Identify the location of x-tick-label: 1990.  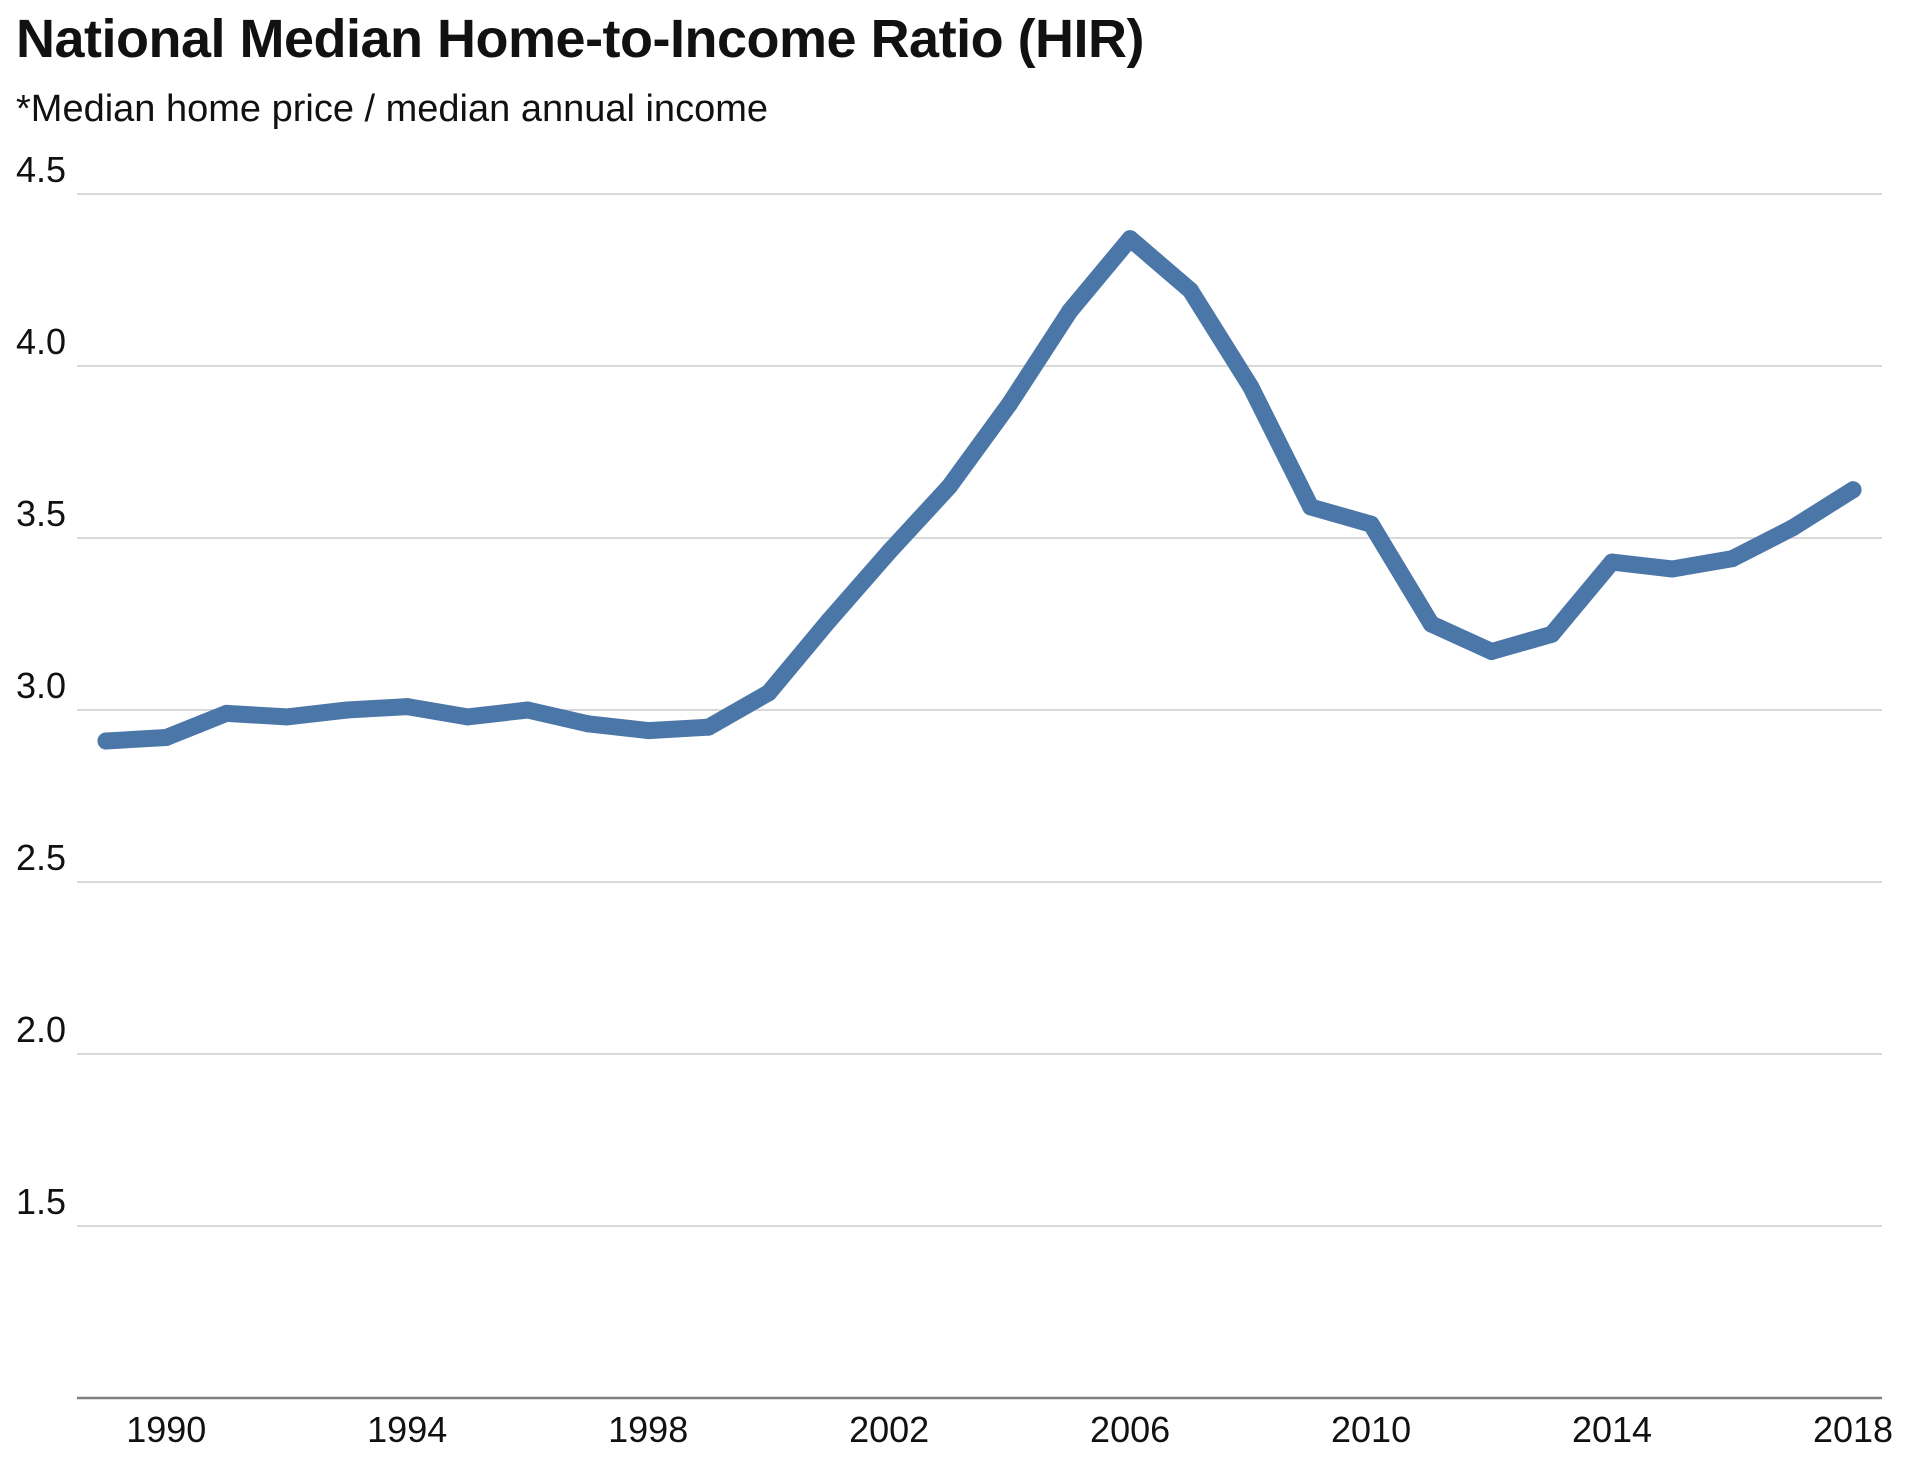
(166, 1429).